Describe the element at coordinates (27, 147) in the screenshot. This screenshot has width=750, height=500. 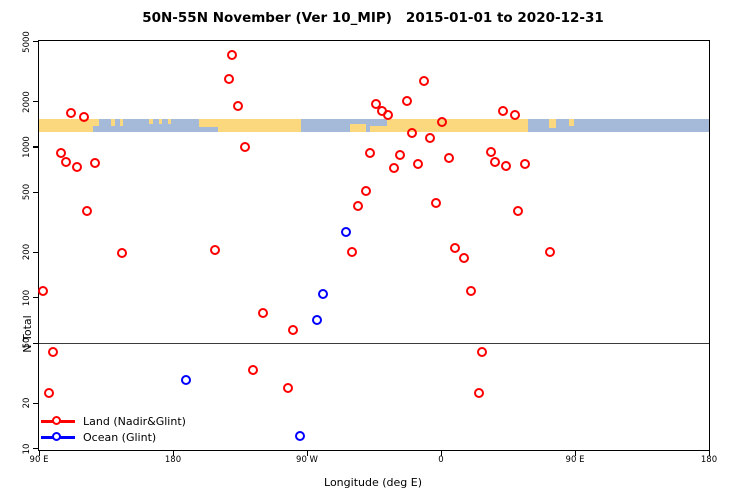
I see `y-tick-label: 1000` at that location.